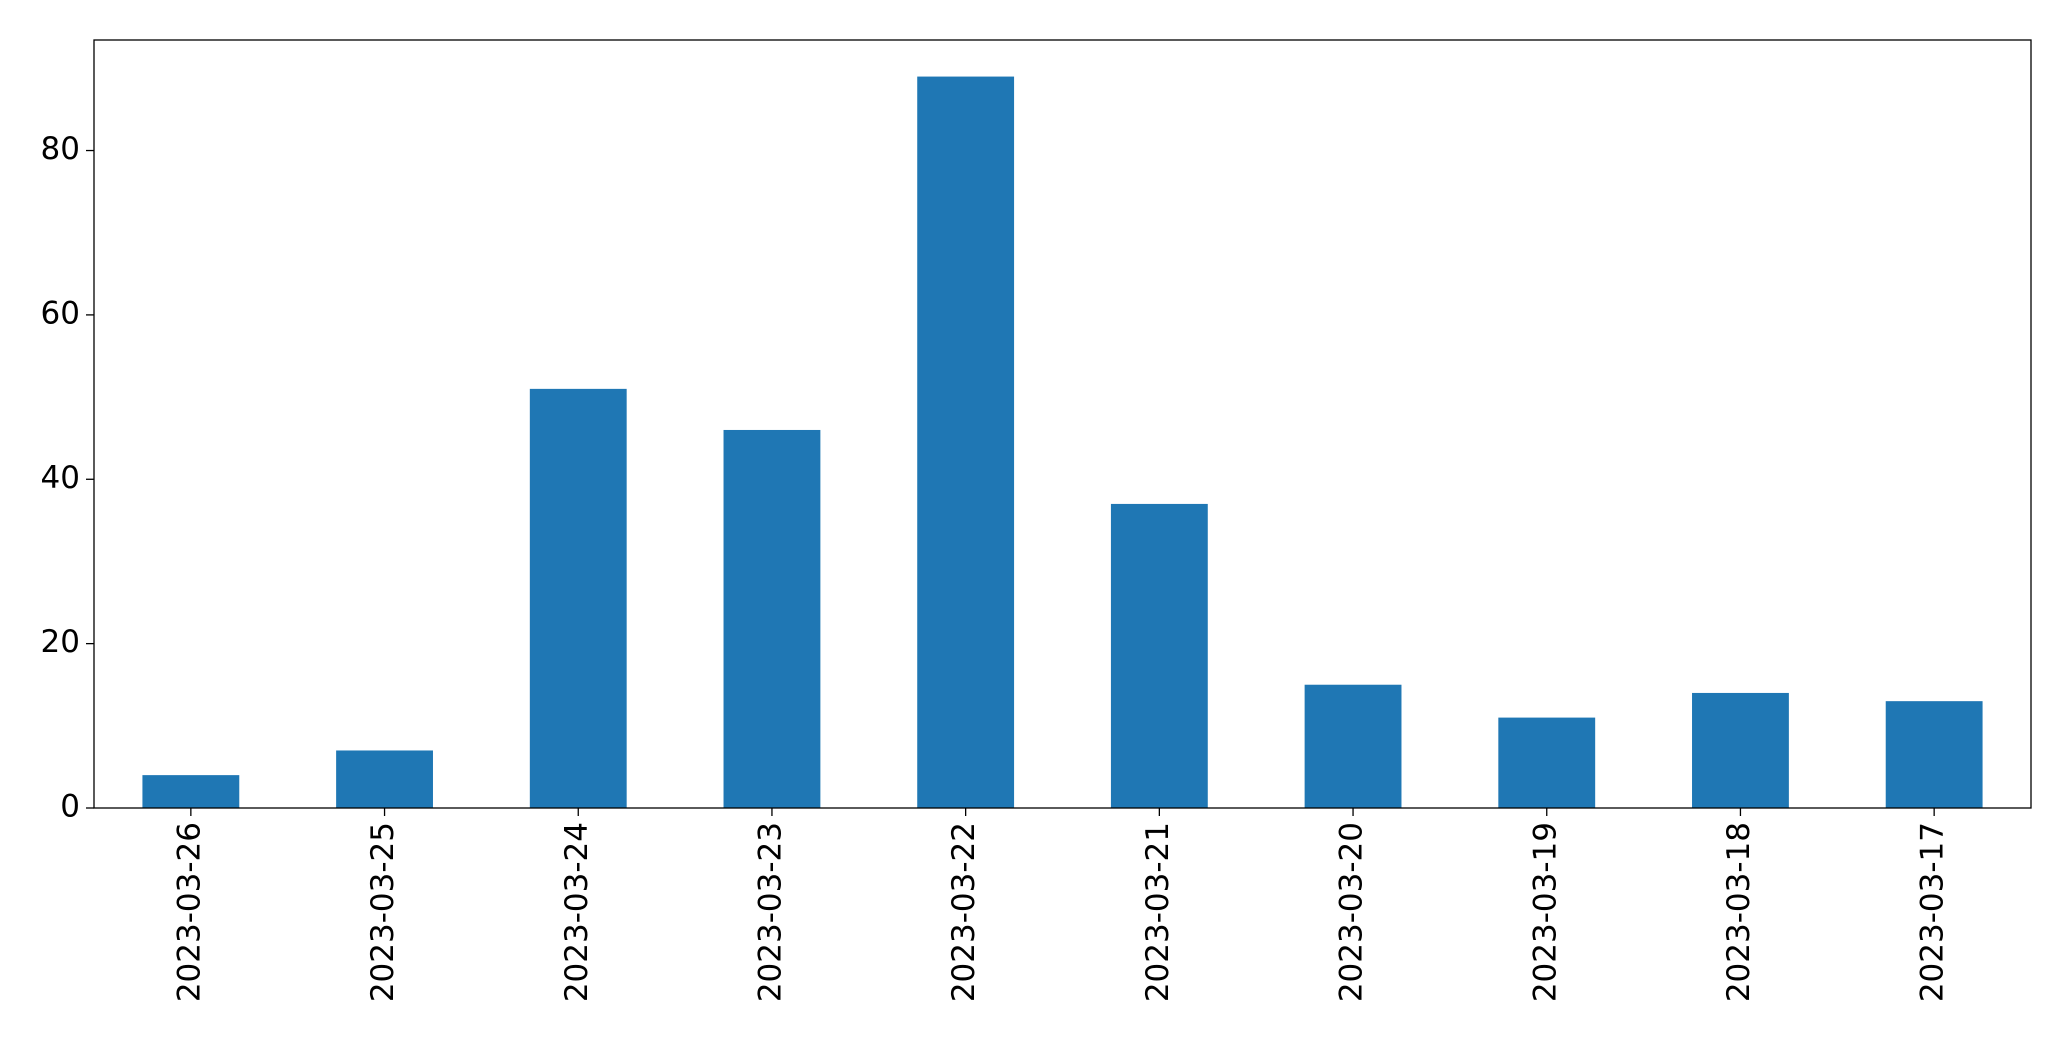  What do you see at coordinates (1158, 912) in the screenshot?
I see `x-tick-label: 2023-03-21` at bounding box center [1158, 912].